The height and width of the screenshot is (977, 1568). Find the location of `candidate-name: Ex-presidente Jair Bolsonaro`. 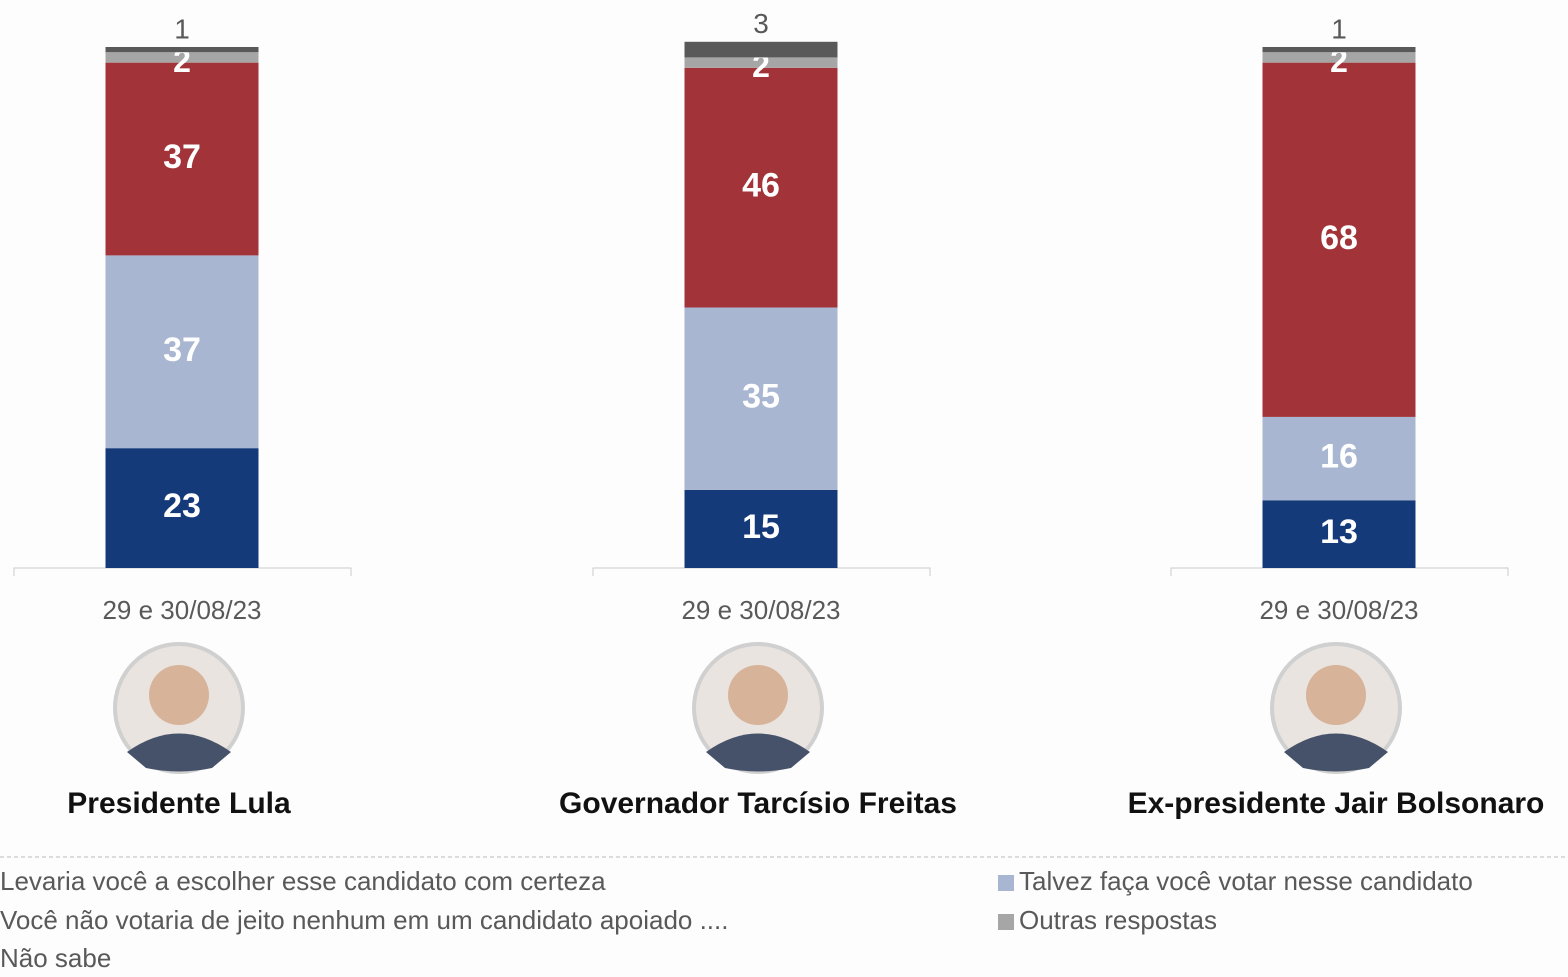

candidate-name: Ex-presidente Jair Bolsonaro is located at coordinates (1336, 803).